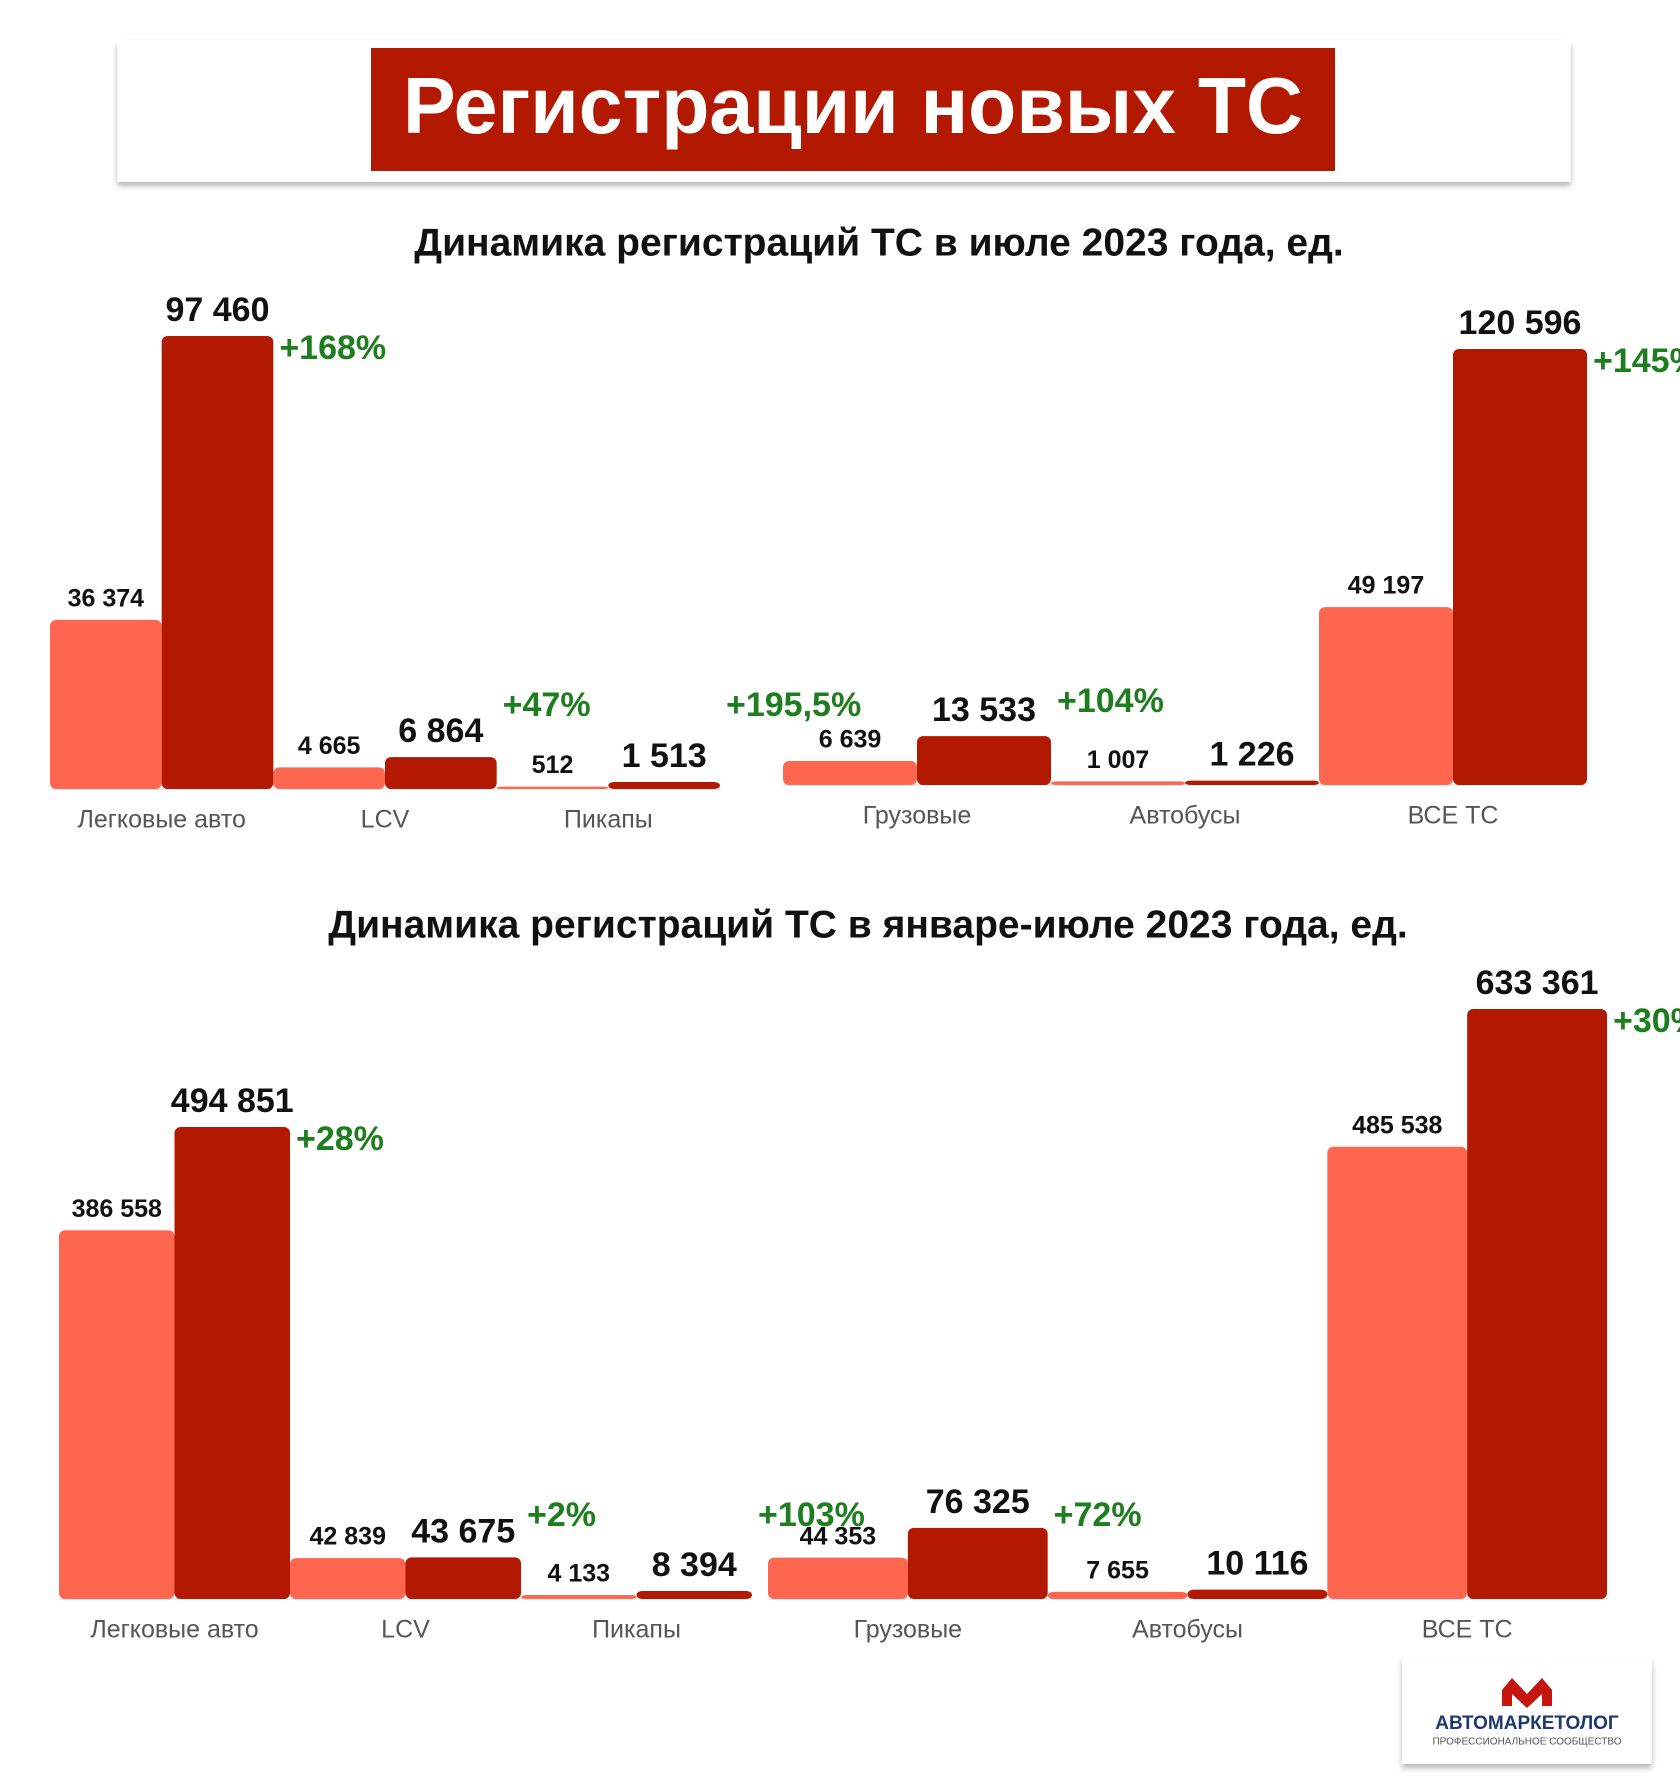 This screenshot has height=1778, width=1680. I want to click on value-label: 97 460, so click(218, 310).